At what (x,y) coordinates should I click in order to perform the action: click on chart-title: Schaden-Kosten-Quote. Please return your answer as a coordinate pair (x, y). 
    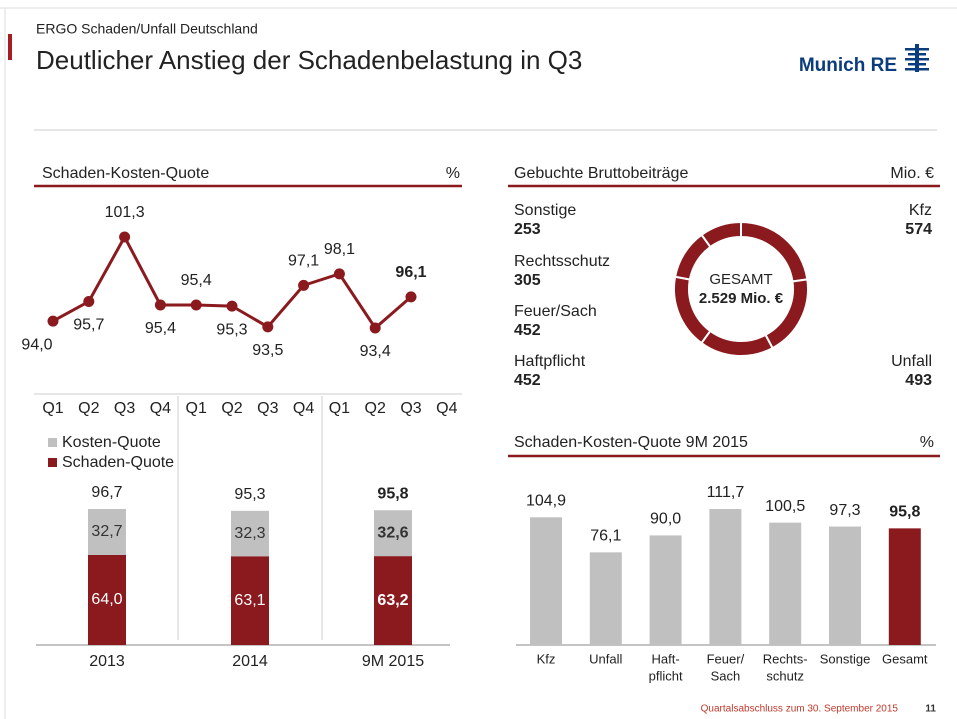
    Looking at the image, I should click on (125, 173).